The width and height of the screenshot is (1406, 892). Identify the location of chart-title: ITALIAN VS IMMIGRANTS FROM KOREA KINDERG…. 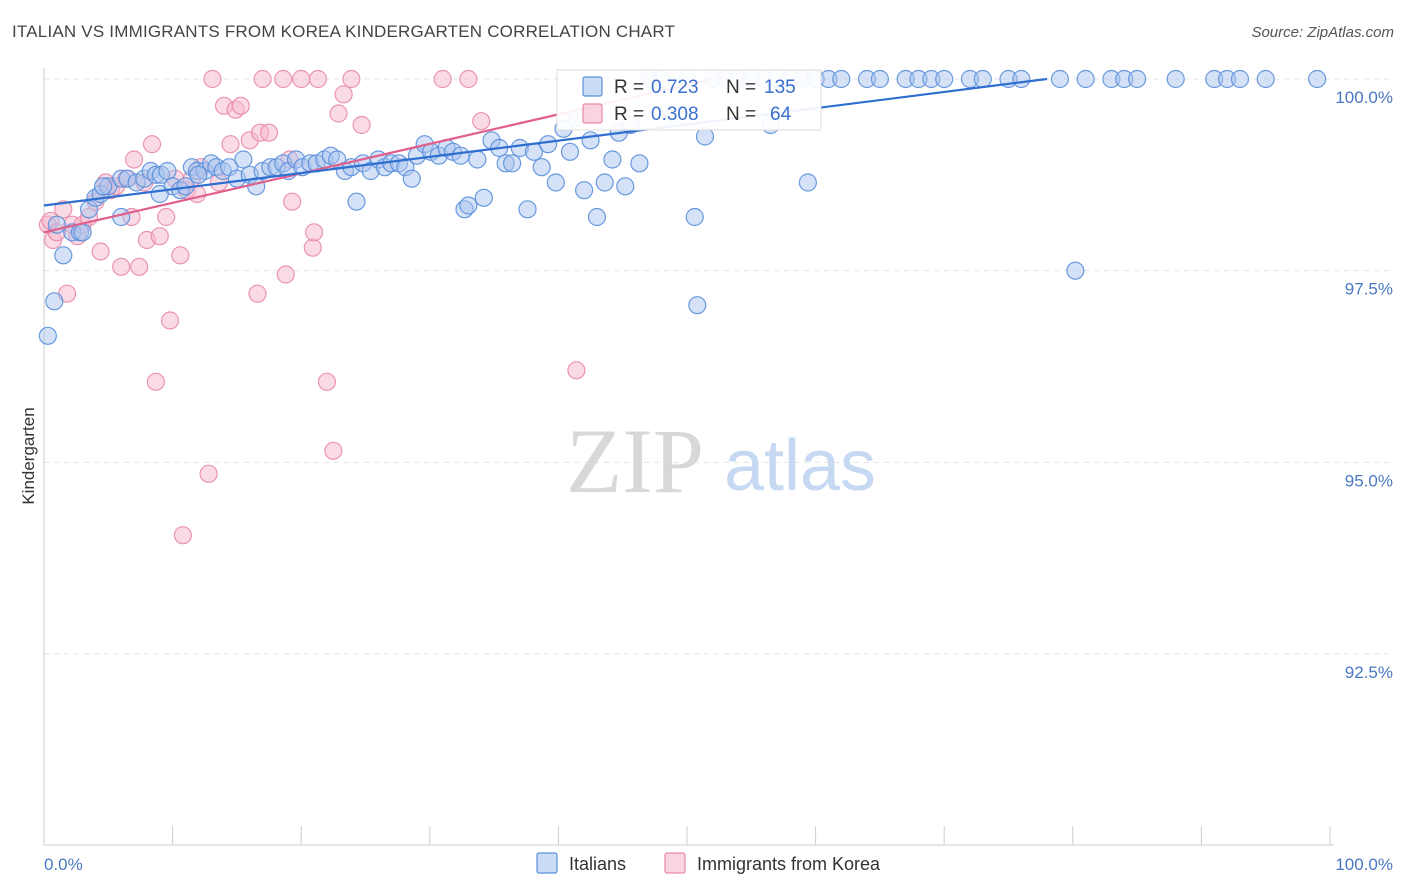
(344, 31).